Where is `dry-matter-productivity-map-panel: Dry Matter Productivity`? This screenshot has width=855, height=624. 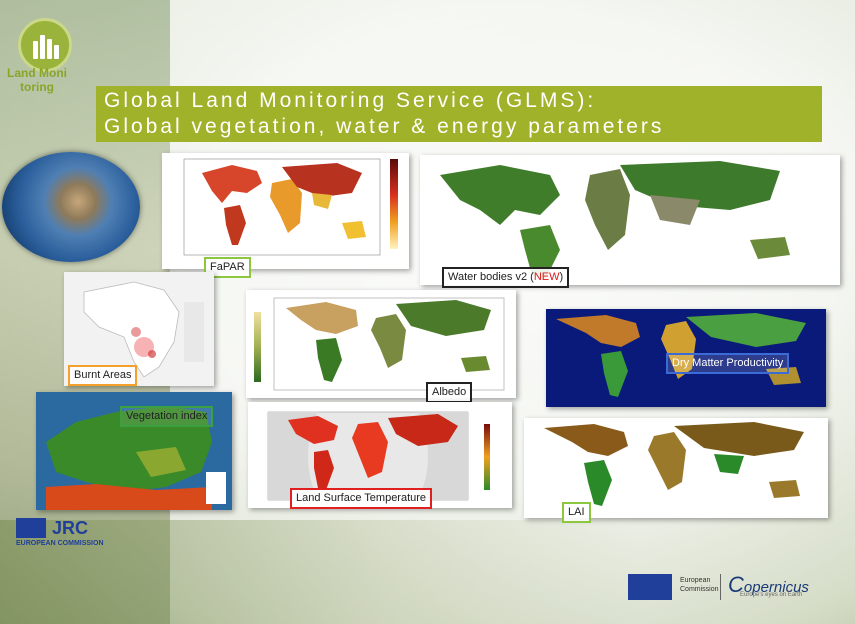
dry-matter-productivity-map-panel: Dry Matter Productivity is located at coordinates (686, 358).